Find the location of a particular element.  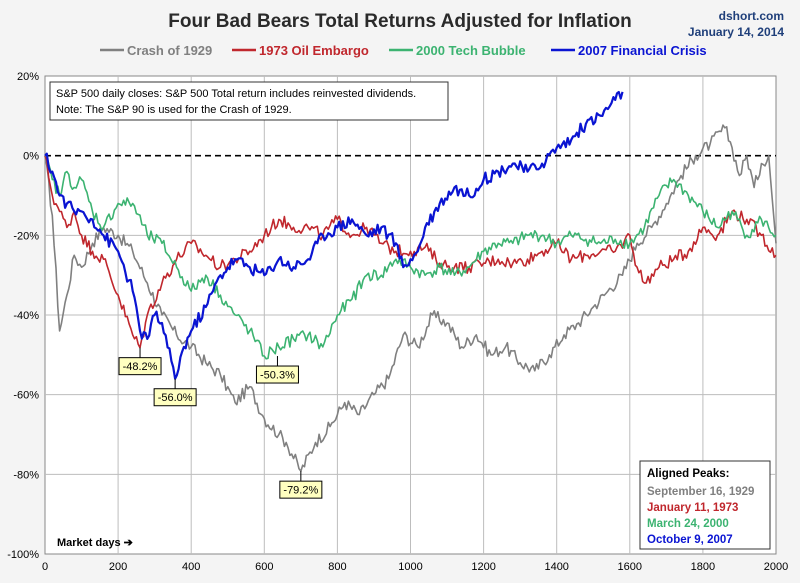

legend-label-crash-1929: Crash of 1929 is located at coordinates (169, 50).